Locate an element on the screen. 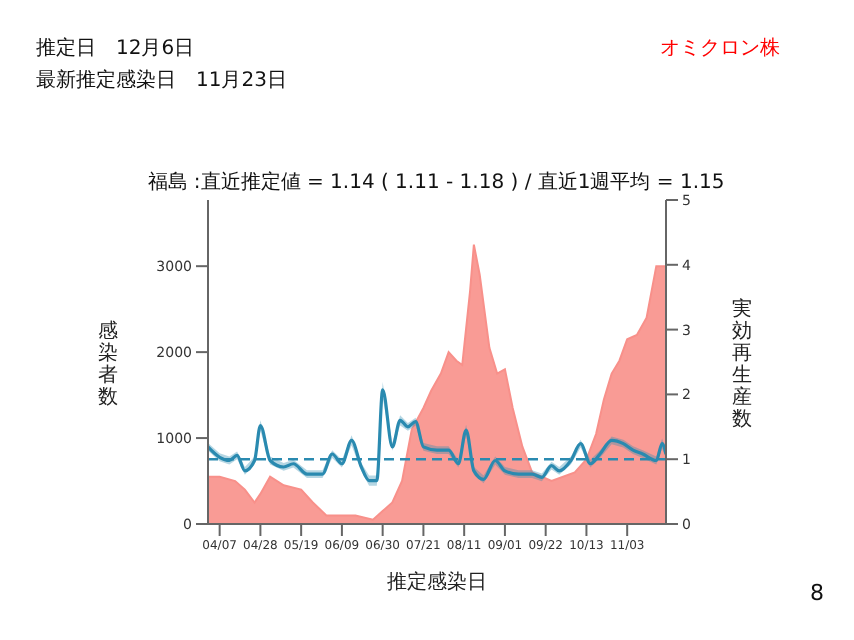  text: 最新推定感染日 11月23日 is located at coordinates (161, 80).